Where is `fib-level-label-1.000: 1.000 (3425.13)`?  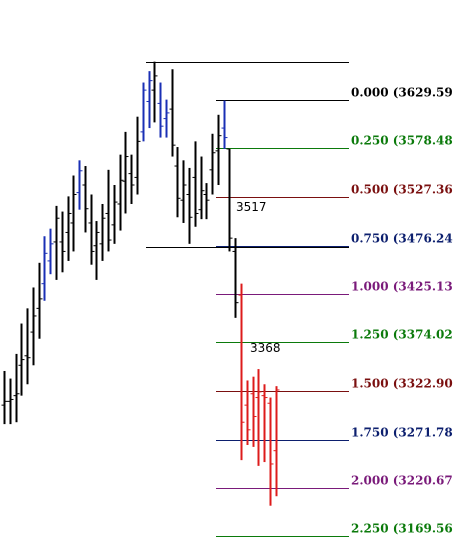 fib-level-label-1.000: 1.000 (3425.13) is located at coordinates (402, 287).